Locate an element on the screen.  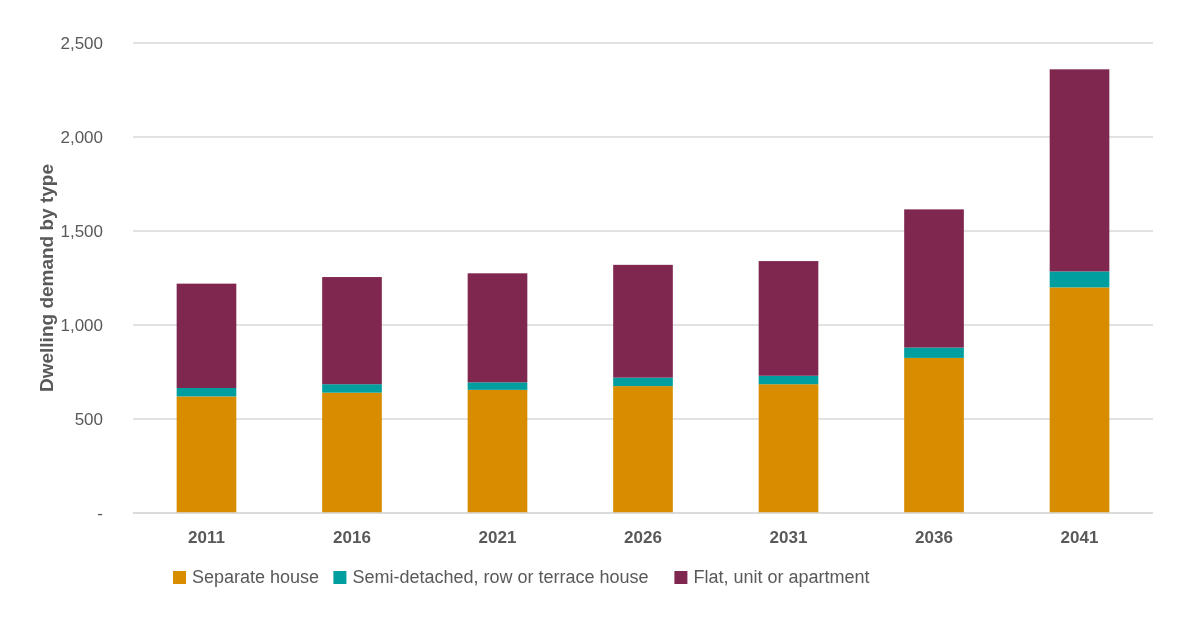
x-tick-label: 2041 is located at coordinates (1079, 537).